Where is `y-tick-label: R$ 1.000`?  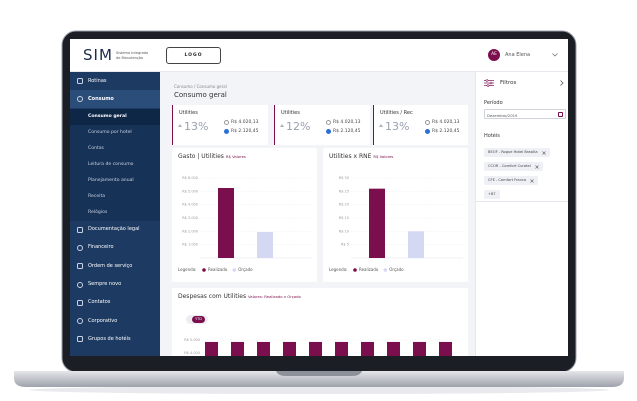
y-tick-label: R$ 1.000 is located at coordinates (190, 245).